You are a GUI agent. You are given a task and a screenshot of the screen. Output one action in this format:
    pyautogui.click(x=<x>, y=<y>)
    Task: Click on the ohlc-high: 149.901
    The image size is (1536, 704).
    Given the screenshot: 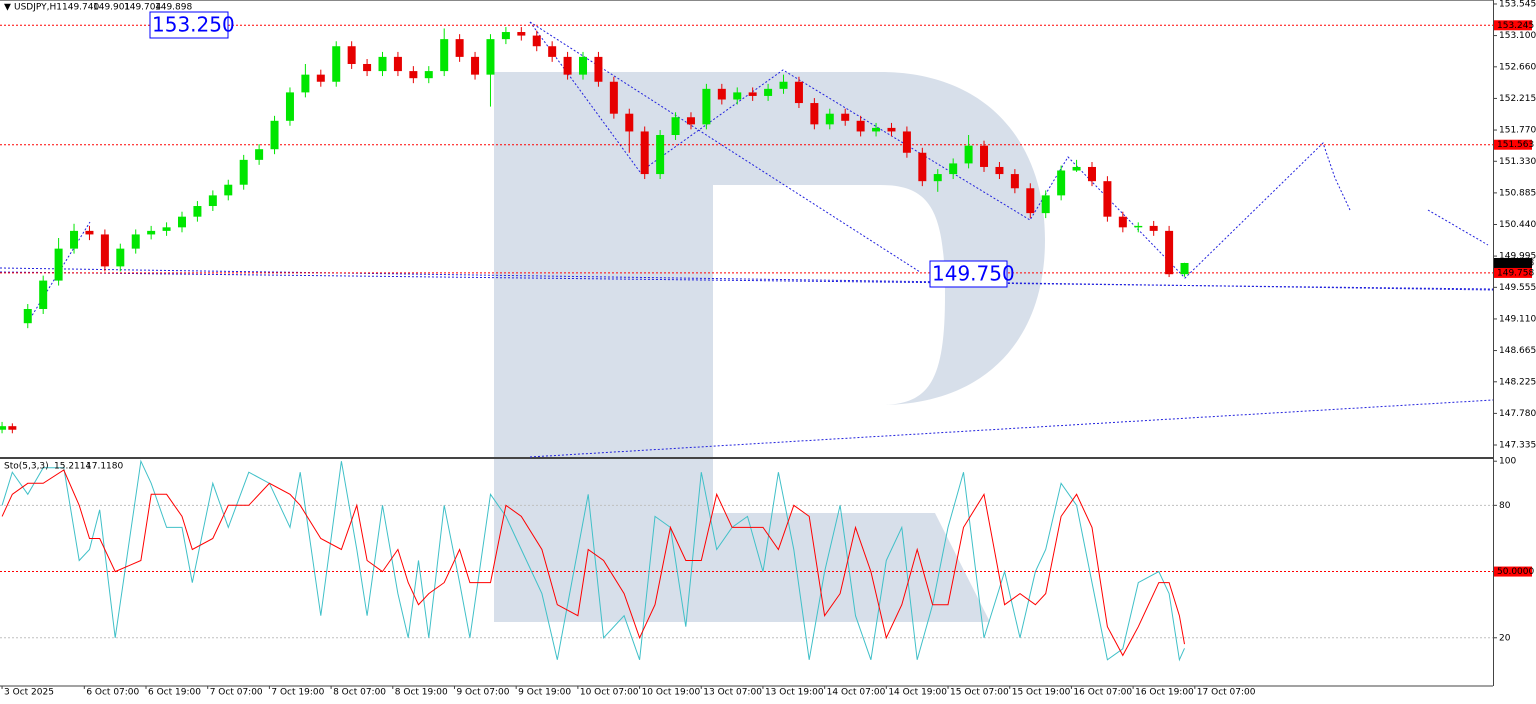 What is the action you would take?
    pyautogui.click(x=111, y=8)
    